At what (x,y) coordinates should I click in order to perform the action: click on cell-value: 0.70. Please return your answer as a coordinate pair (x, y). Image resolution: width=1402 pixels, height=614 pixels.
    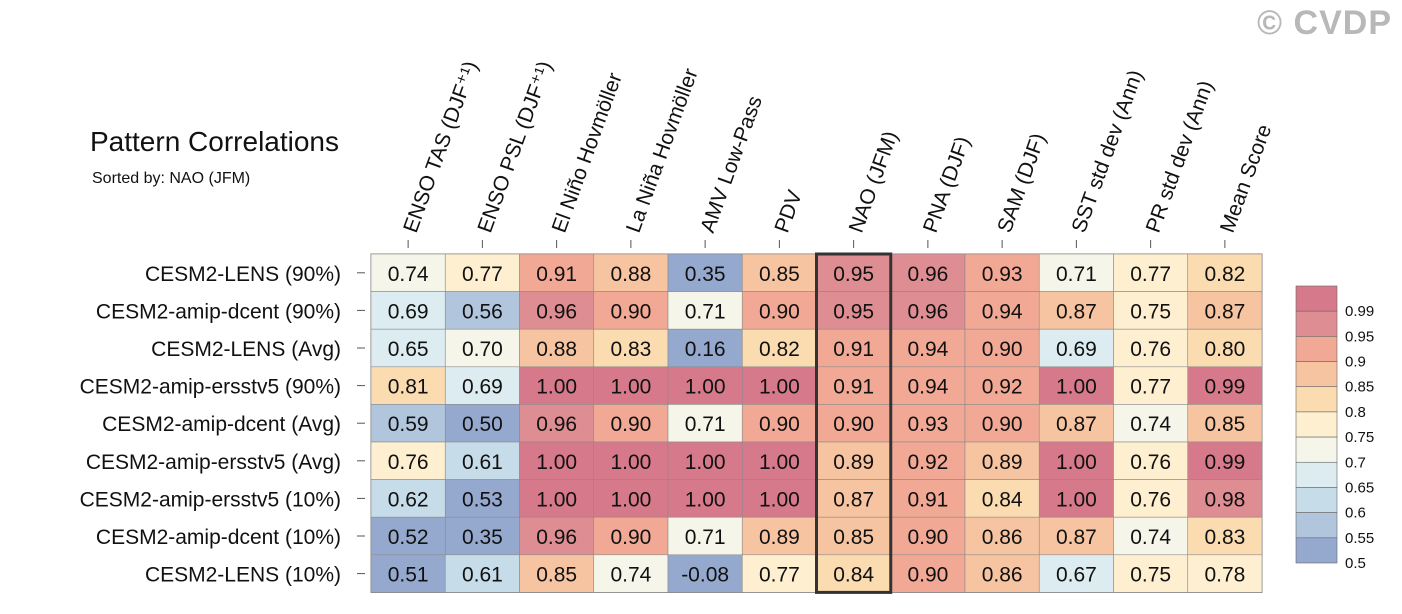
    Looking at the image, I should click on (482, 349).